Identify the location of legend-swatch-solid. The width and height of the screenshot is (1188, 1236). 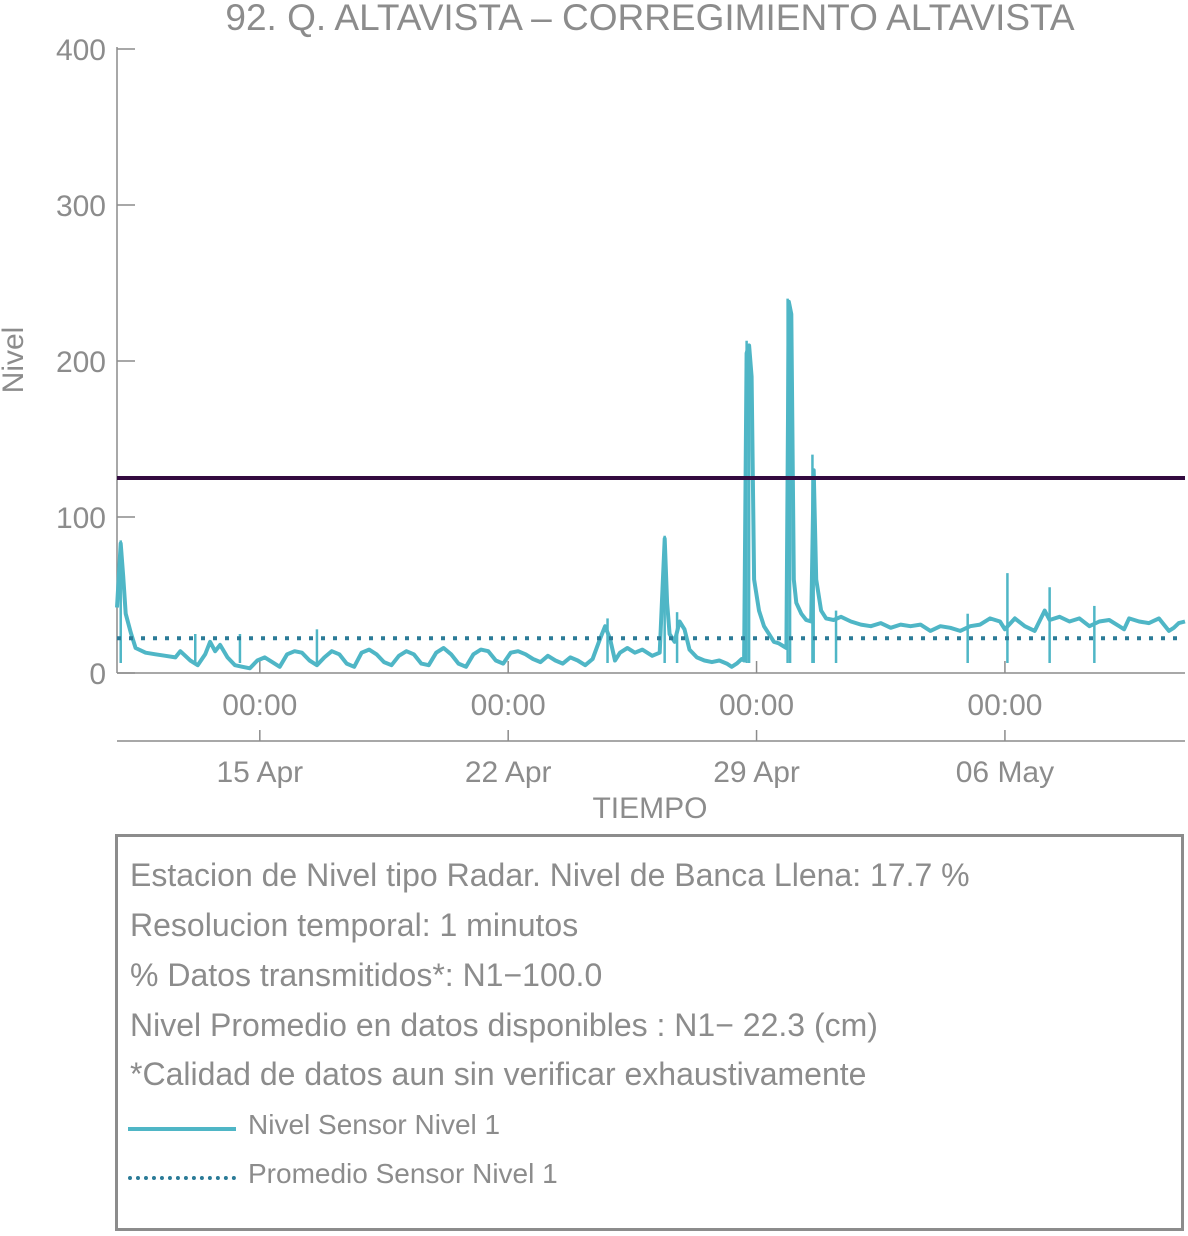
(182, 1129).